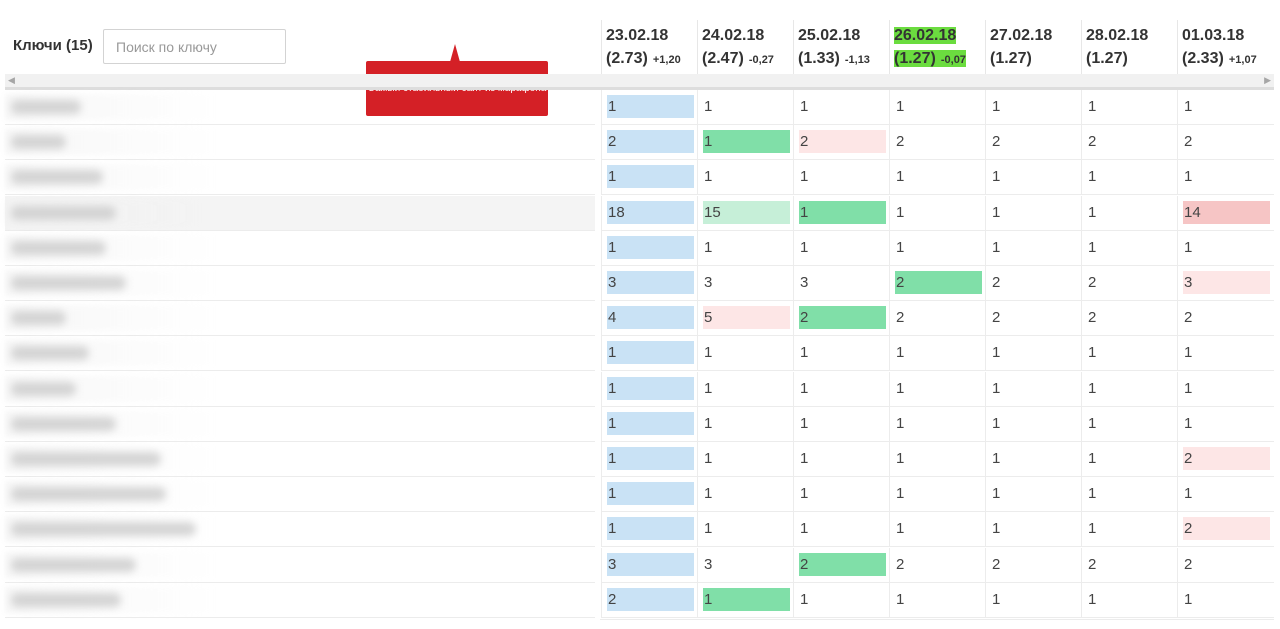 This screenshot has height=629, width=1280. Describe the element at coordinates (930, 48) in the screenshot. I see `date-column-header: 26.02.18 (1.27) -0,07` at that location.